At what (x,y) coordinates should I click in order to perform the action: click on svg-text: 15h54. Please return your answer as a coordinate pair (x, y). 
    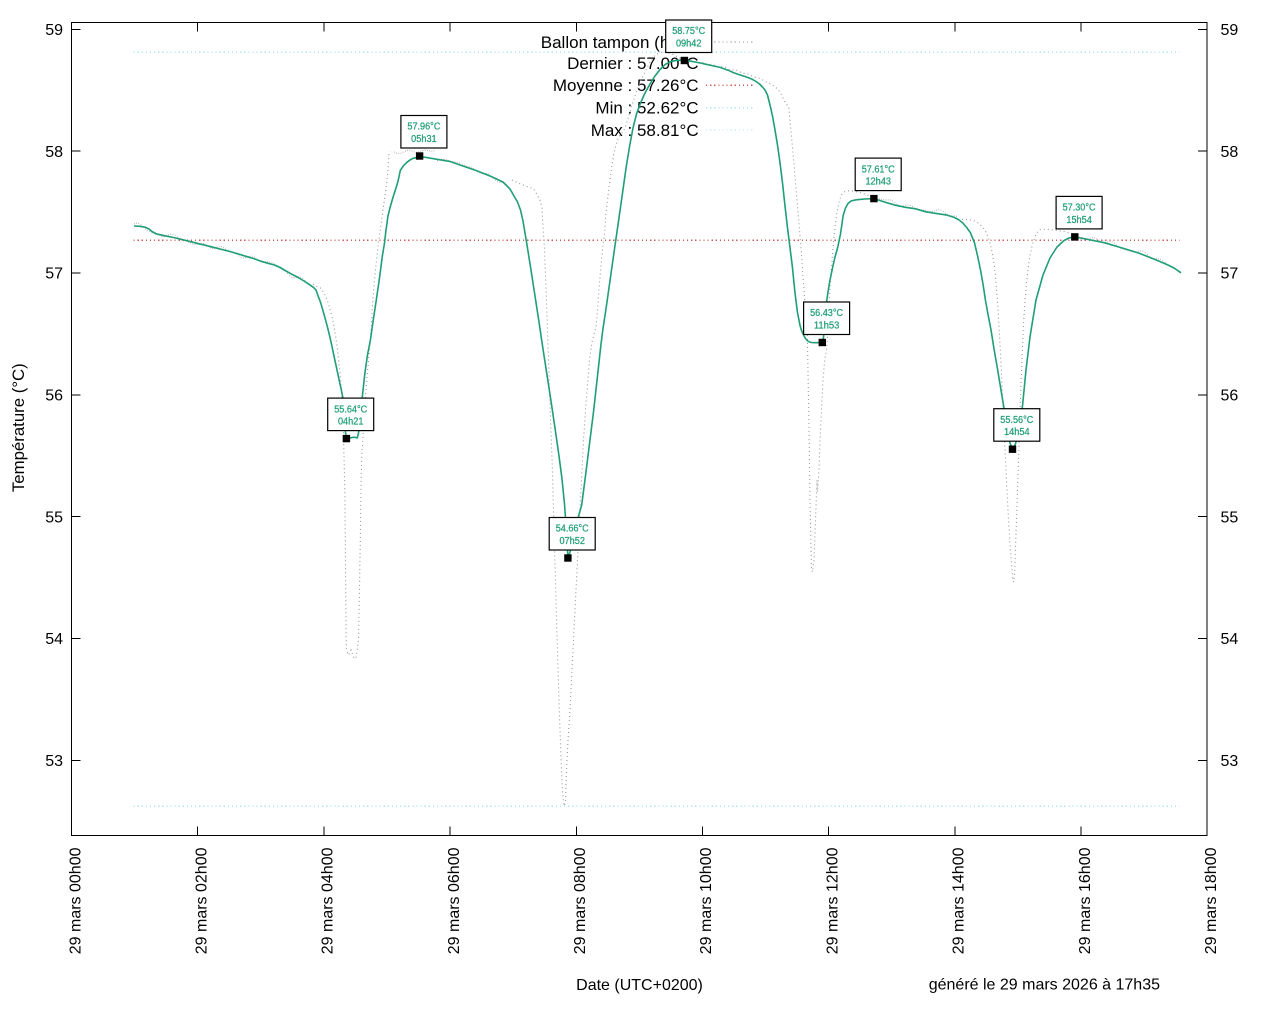
    Looking at the image, I should click on (1079, 220).